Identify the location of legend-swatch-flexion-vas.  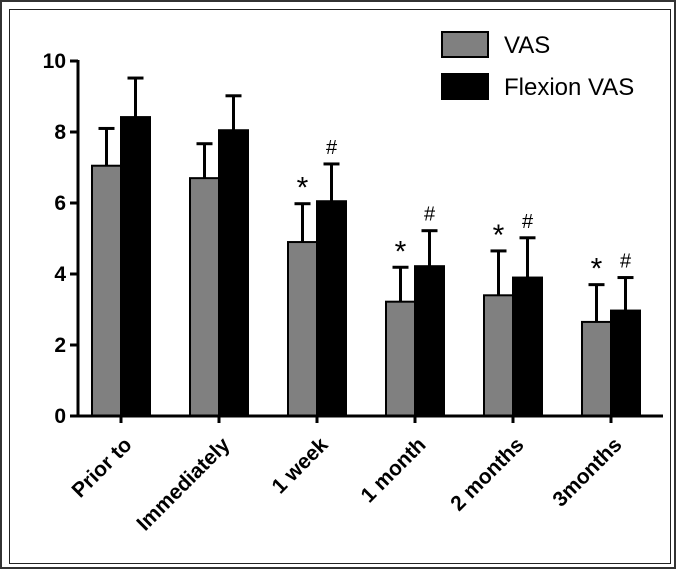
(465, 86).